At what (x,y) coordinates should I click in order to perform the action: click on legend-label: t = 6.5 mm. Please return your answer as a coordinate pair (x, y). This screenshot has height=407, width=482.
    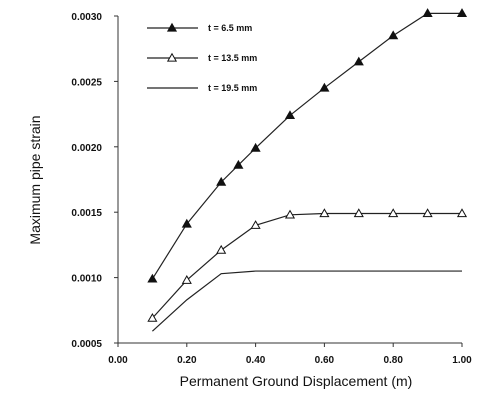
    Looking at the image, I should click on (230, 28).